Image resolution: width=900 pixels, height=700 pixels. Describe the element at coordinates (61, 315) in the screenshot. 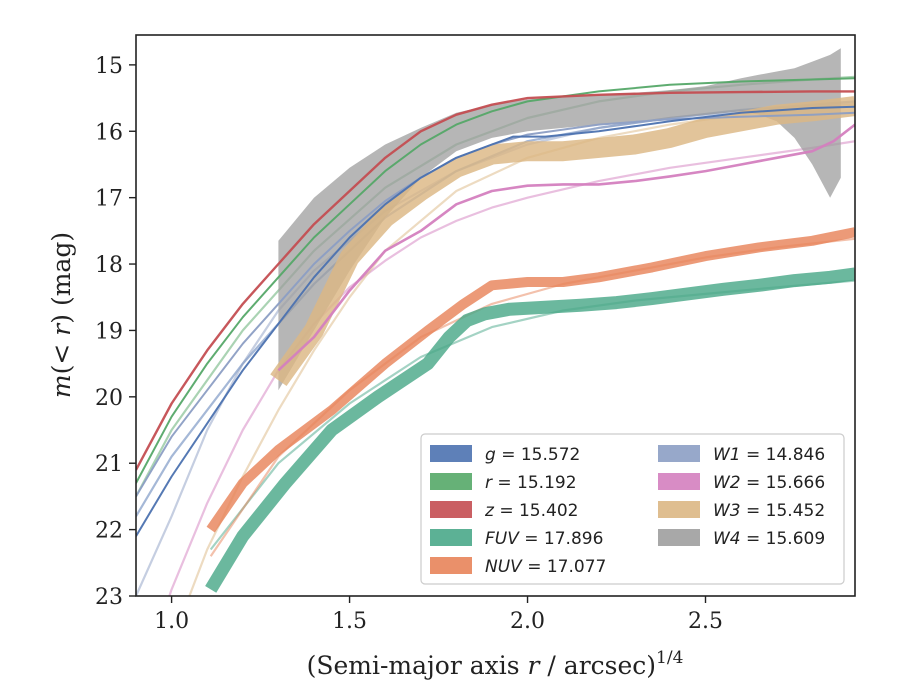

I see `y-axis-label: m(< r) (mag)` at that location.